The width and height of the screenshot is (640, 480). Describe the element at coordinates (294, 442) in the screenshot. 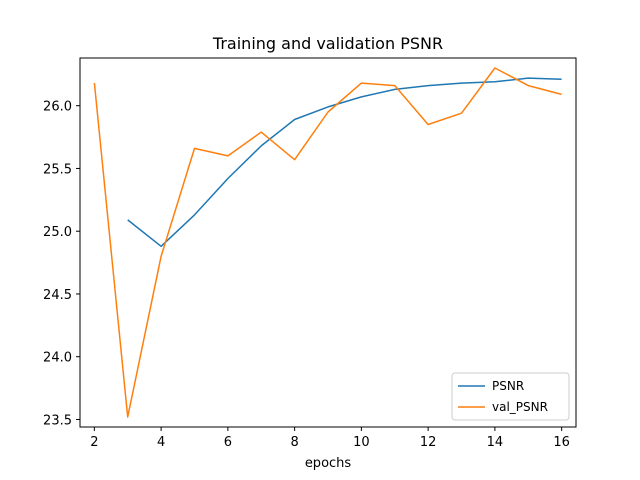

I see `x-tick-label: 8` at that location.